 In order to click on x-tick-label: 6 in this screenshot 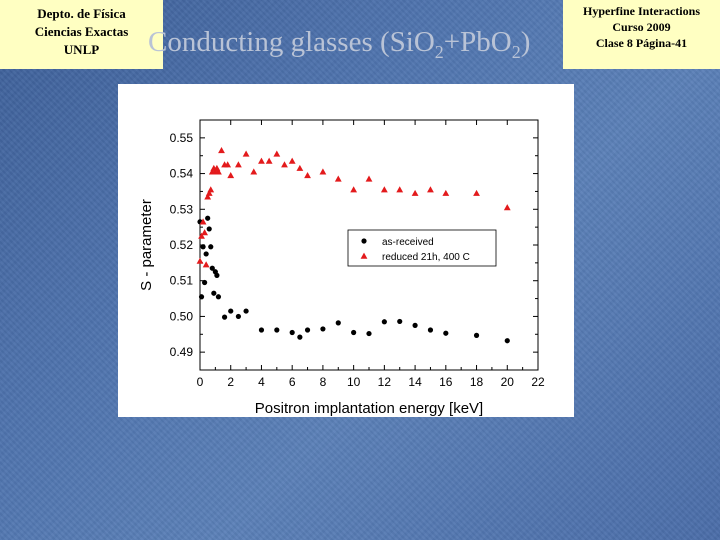, I will do `click(292, 382)`.